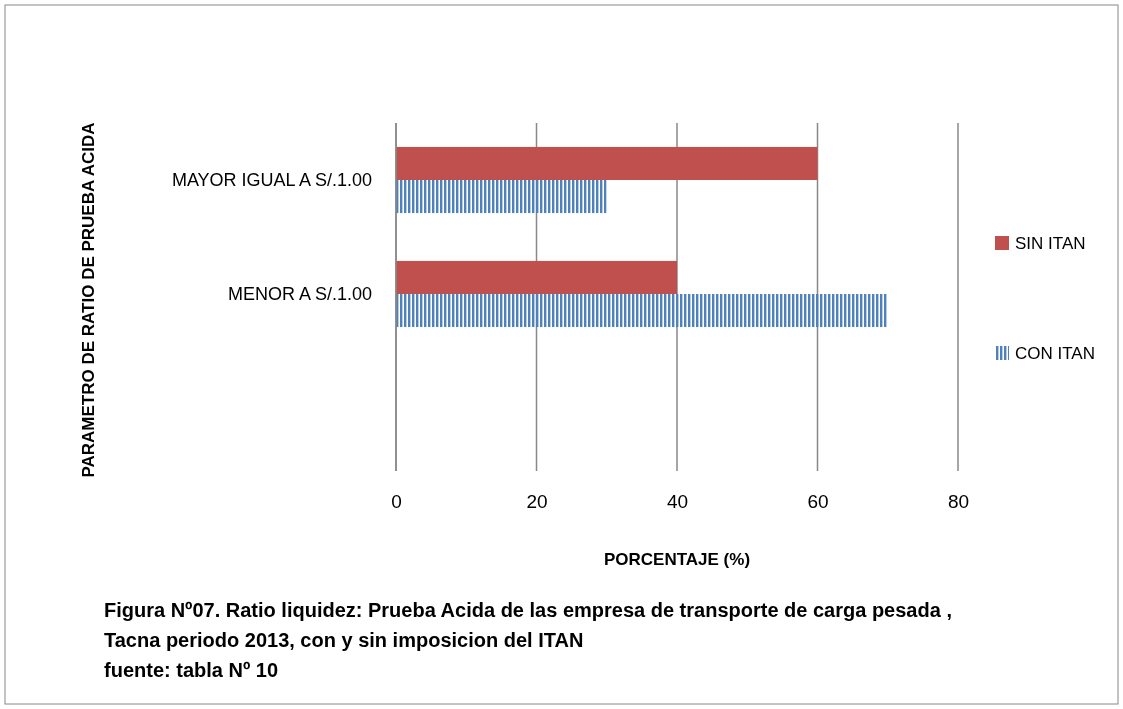 The width and height of the screenshot is (1123, 709). Describe the element at coordinates (677, 559) in the screenshot. I see `x-axis-title: PORCENTAJE (%)` at that location.